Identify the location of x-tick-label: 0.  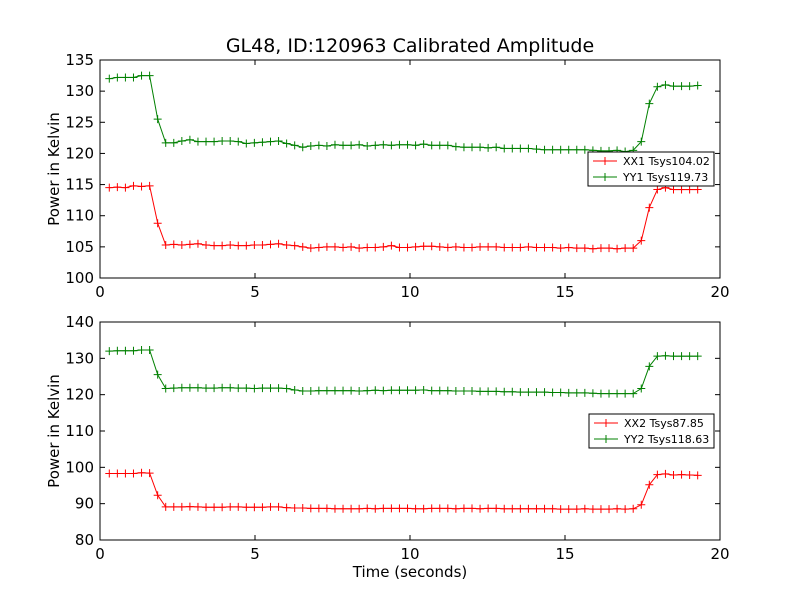
(100, 554).